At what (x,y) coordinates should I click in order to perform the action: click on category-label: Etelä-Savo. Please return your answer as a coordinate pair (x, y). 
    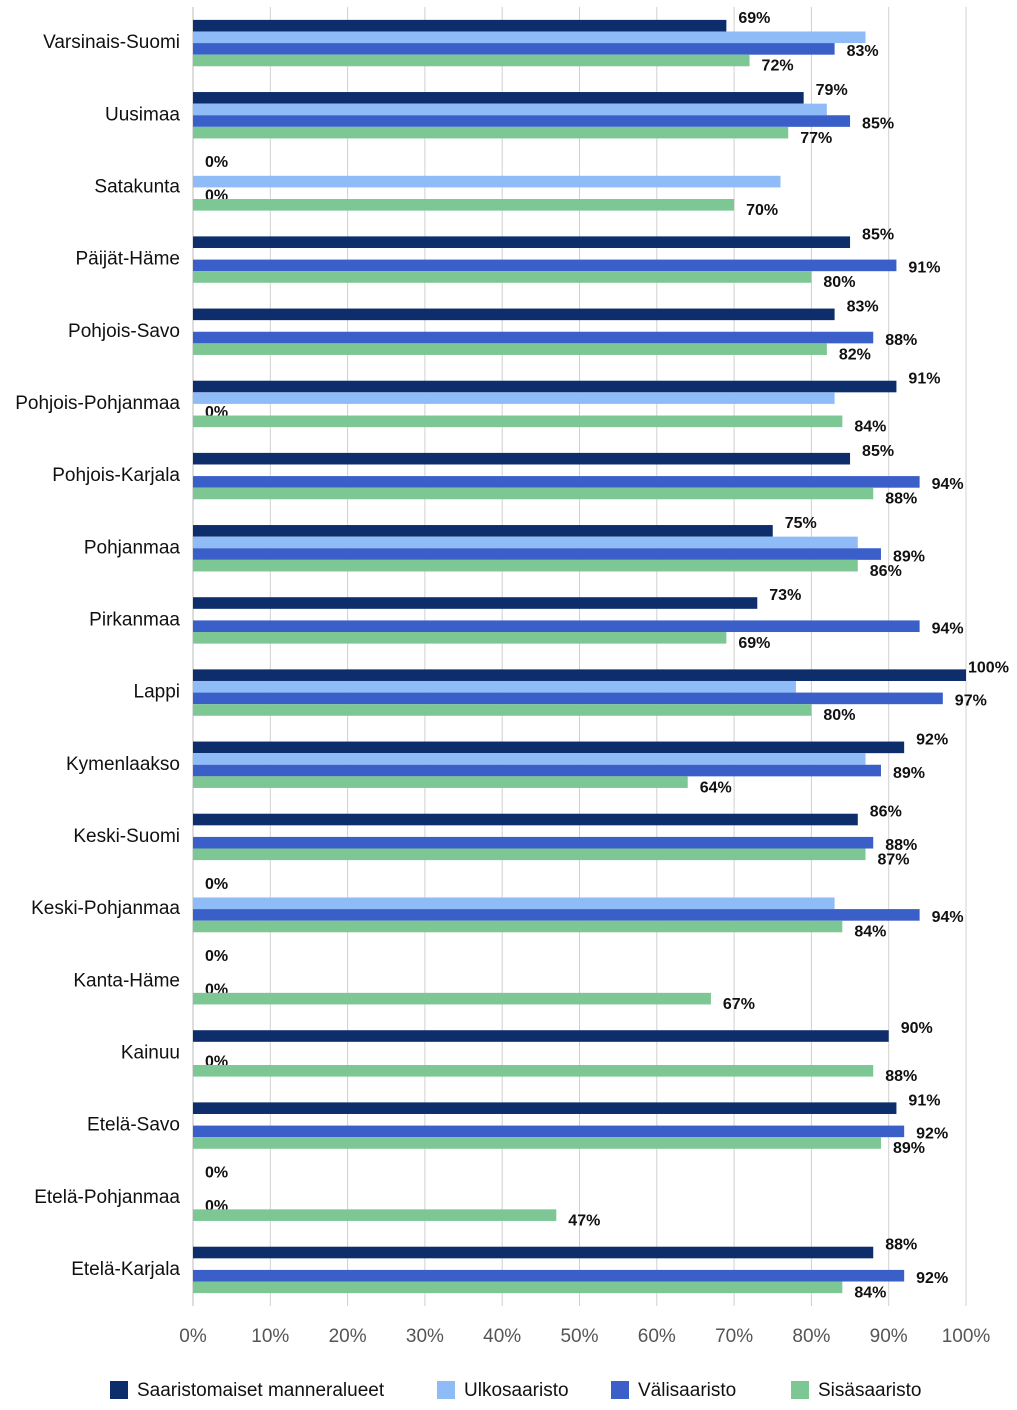
    Looking at the image, I should click on (133, 1125).